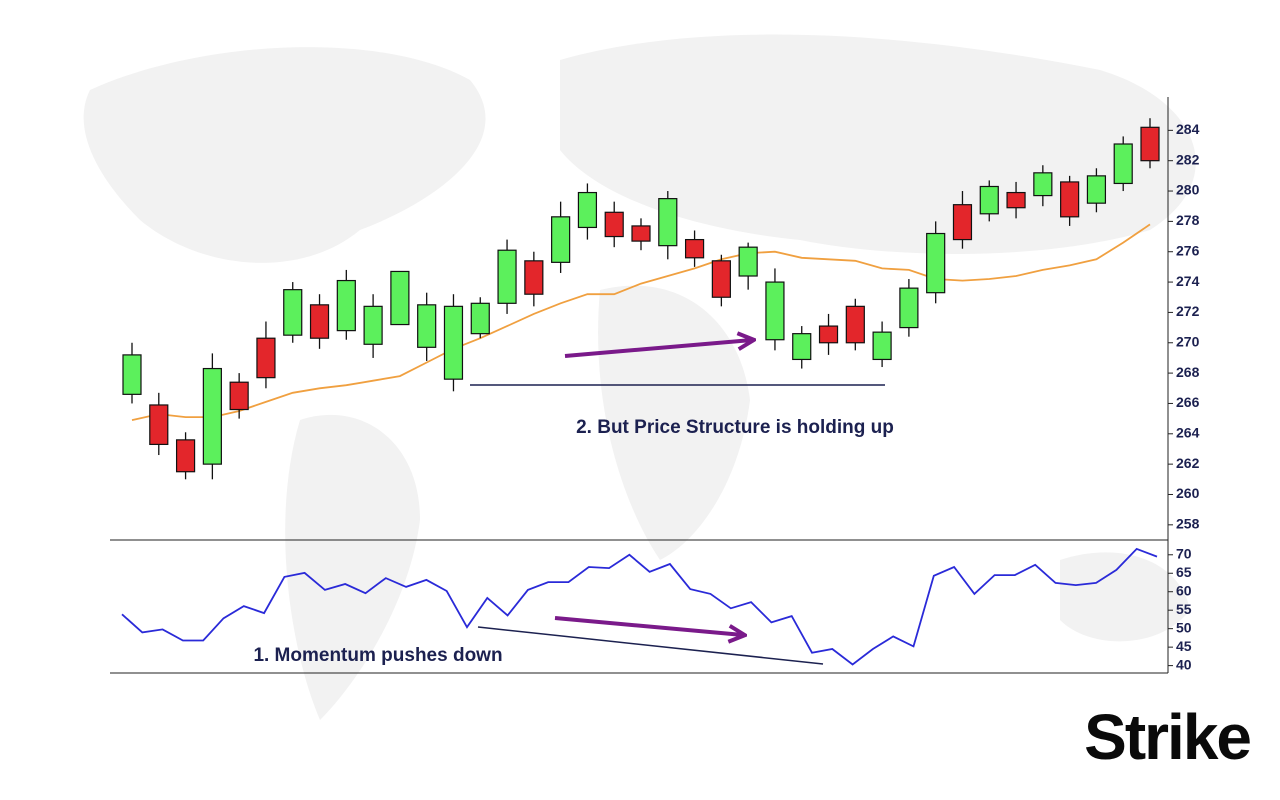 The width and height of the screenshot is (1280, 800). I want to click on y-tick-label: 276, so click(1188, 250).